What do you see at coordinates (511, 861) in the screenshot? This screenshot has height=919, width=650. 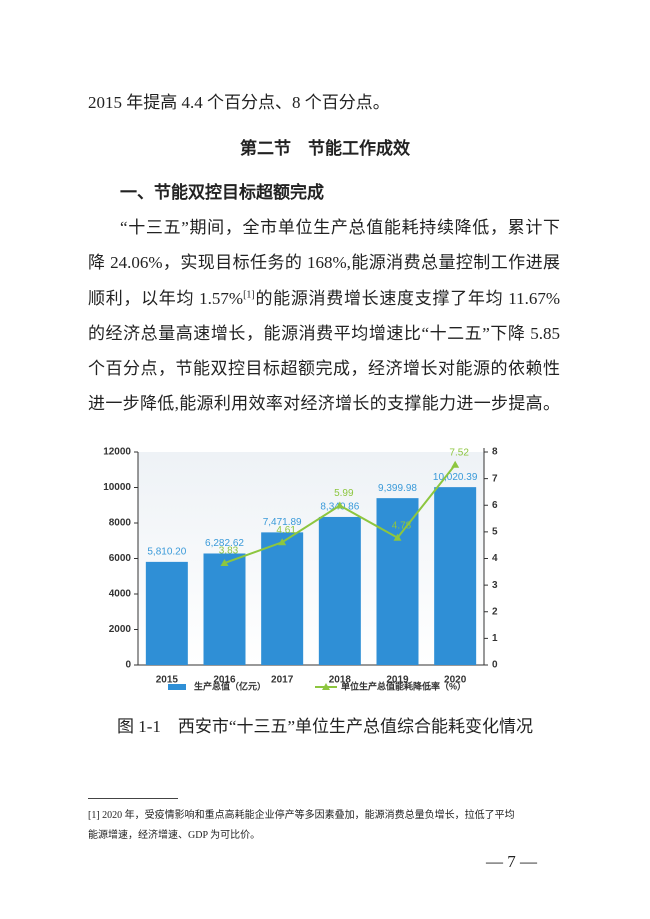 I see `page-number: — 7 —` at bounding box center [511, 861].